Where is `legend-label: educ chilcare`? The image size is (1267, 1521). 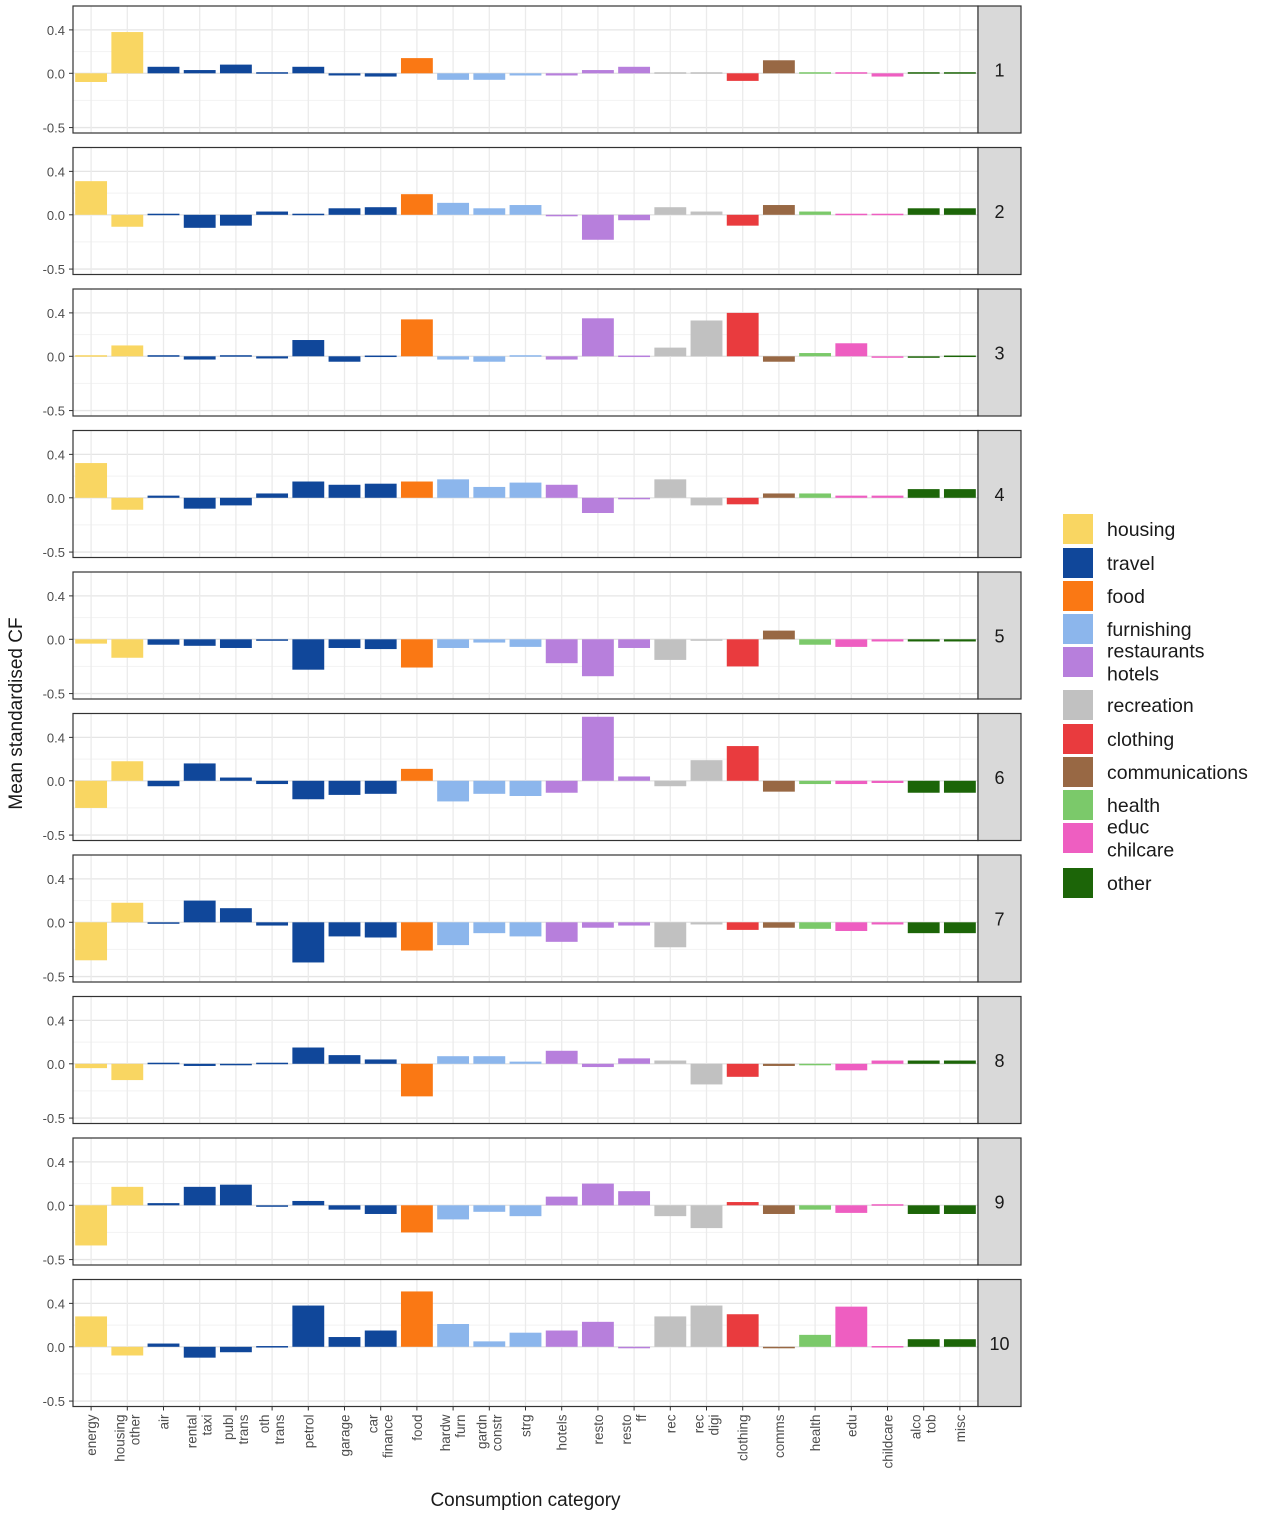
legend-label: educ chilcare is located at coordinates (1140, 839).